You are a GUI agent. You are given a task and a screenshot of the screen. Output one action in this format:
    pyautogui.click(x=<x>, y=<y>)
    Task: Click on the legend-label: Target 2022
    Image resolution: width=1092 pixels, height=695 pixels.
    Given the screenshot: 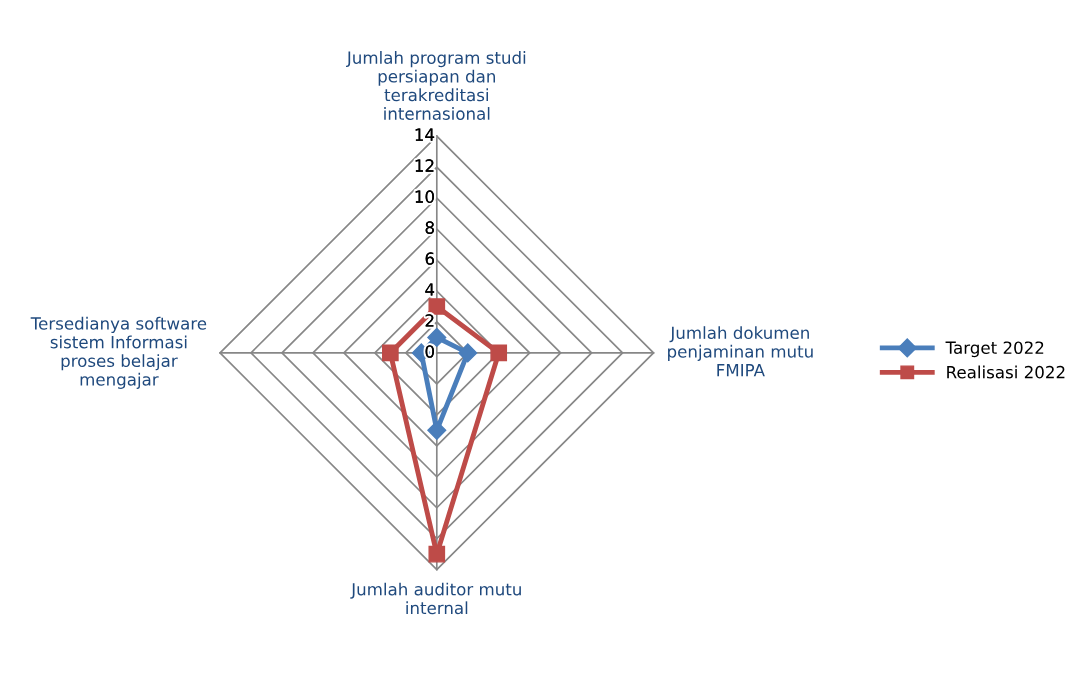 What is the action you would take?
    pyautogui.click(x=994, y=349)
    